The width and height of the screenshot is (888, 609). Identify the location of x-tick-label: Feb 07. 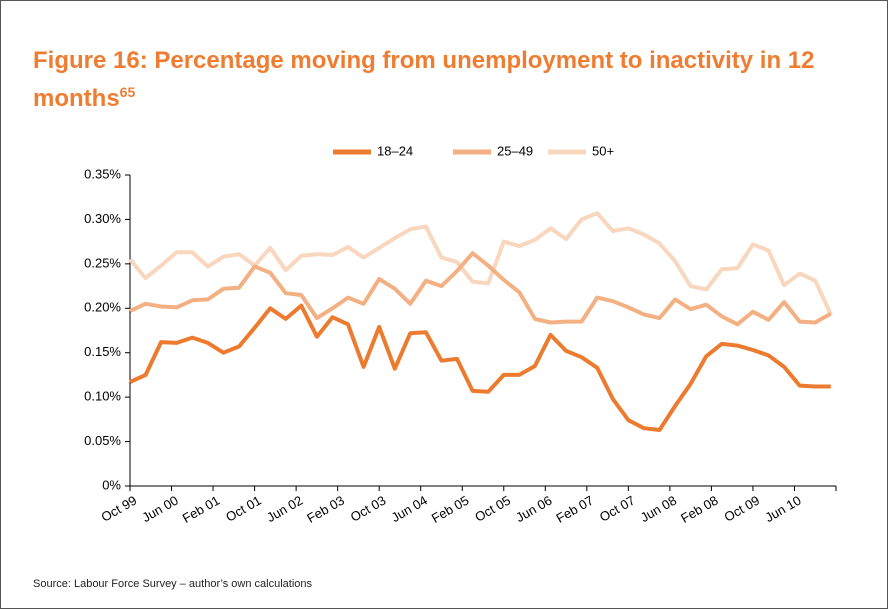
(574, 509).